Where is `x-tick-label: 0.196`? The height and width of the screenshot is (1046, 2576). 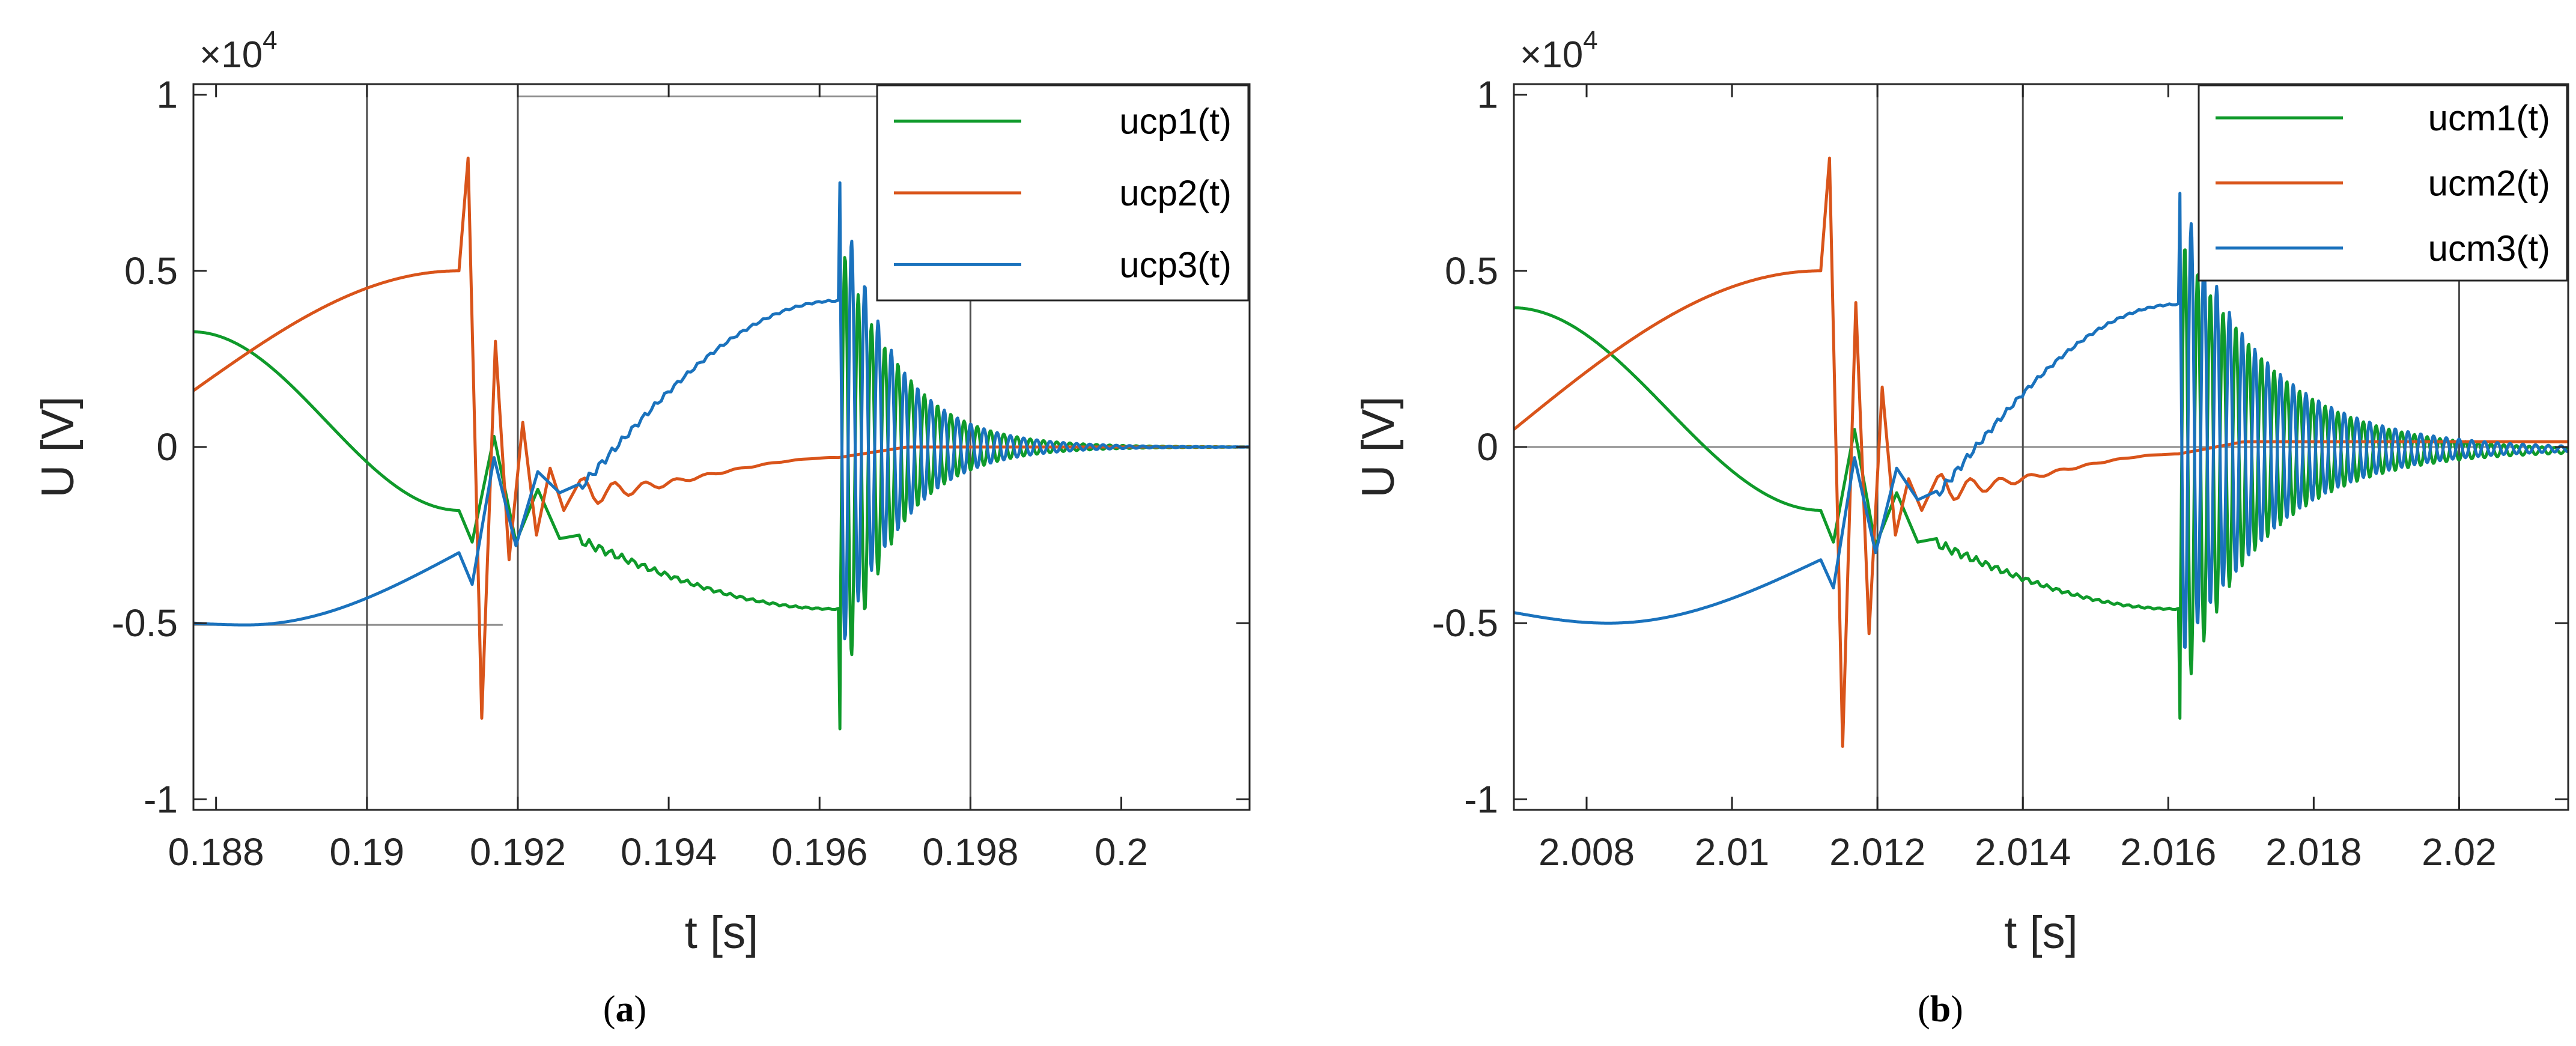 x-tick-label: 0.196 is located at coordinates (819, 852).